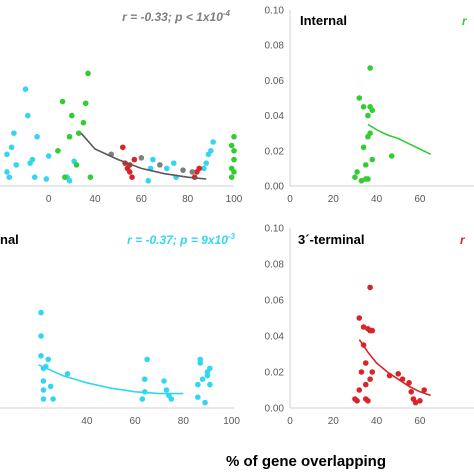  Describe the element at coordinates (323, 20) in the screenshot. I see `panel-title: Internal` at that location.